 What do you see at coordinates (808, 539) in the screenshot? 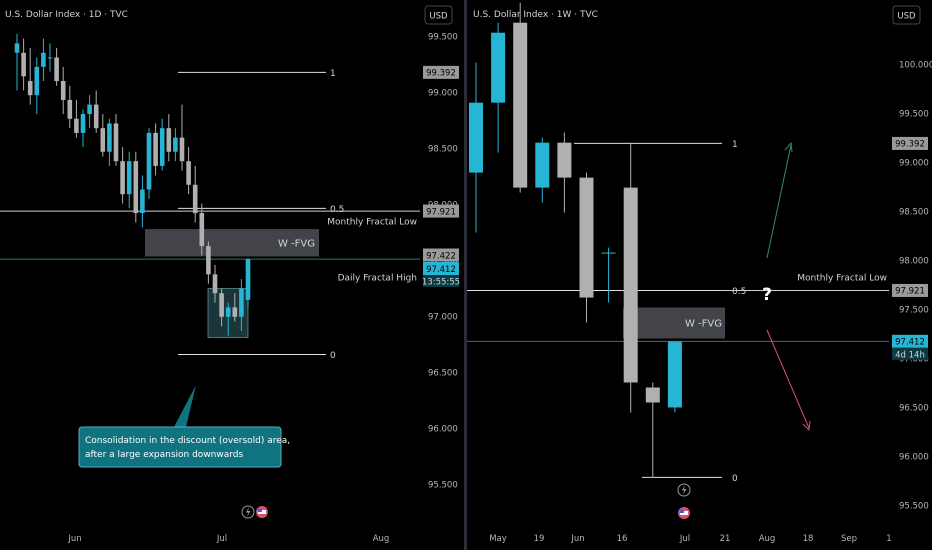
I see `x-tick-label: 18` at bounding box center [808, 539].